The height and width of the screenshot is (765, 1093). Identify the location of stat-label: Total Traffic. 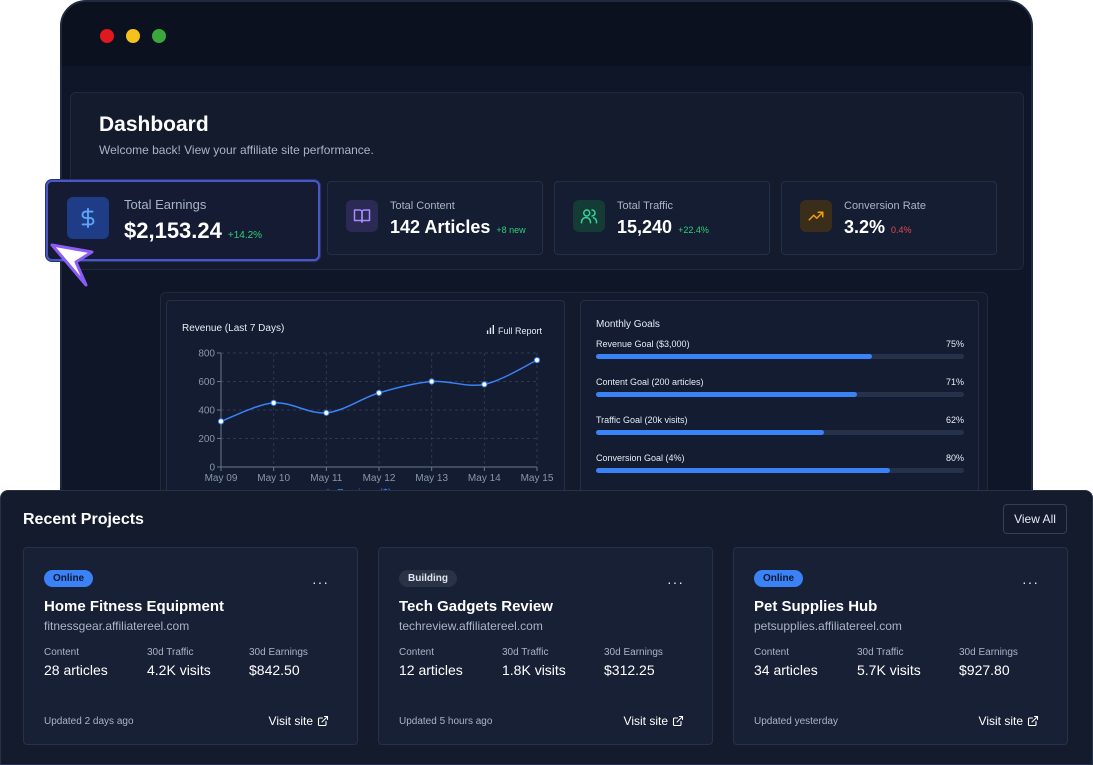
(645, 206).